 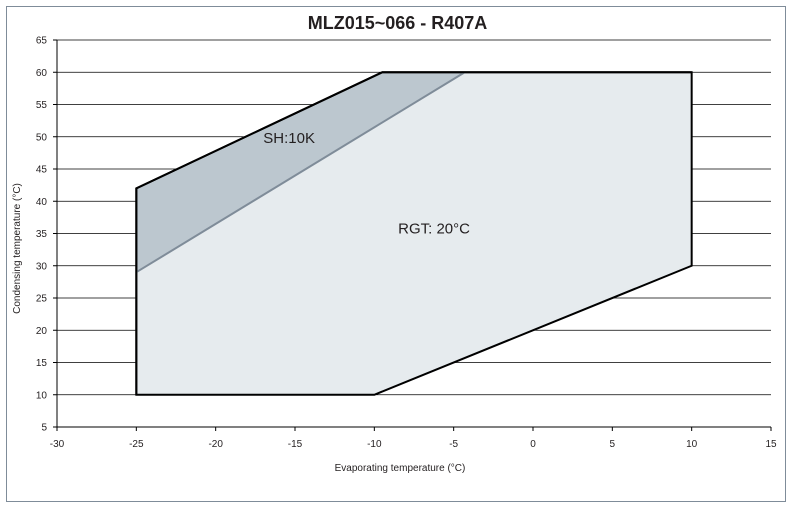 What do you see at coordinates (771, 444) in the screenshot?
I see `x-tick-label: 15` at bounding box center [771, 444].